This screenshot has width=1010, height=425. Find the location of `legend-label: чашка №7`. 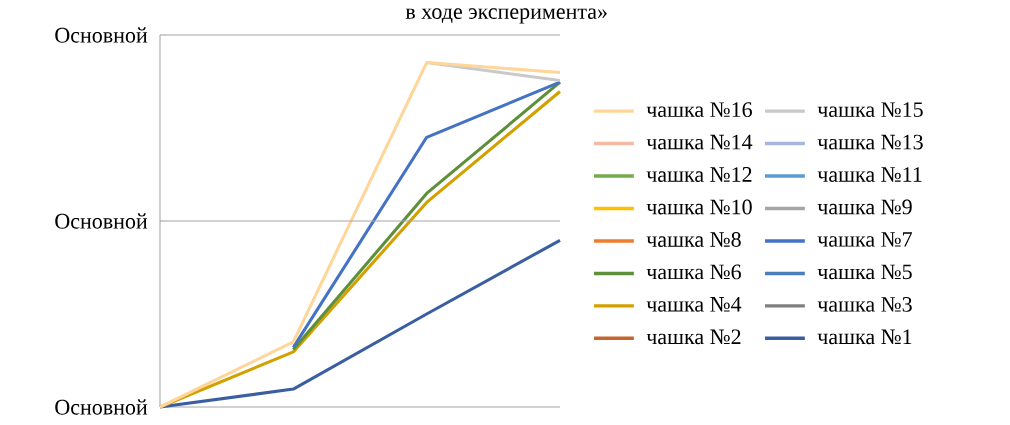

legend-label: чашка №7 is located at coordinates (864, 239).